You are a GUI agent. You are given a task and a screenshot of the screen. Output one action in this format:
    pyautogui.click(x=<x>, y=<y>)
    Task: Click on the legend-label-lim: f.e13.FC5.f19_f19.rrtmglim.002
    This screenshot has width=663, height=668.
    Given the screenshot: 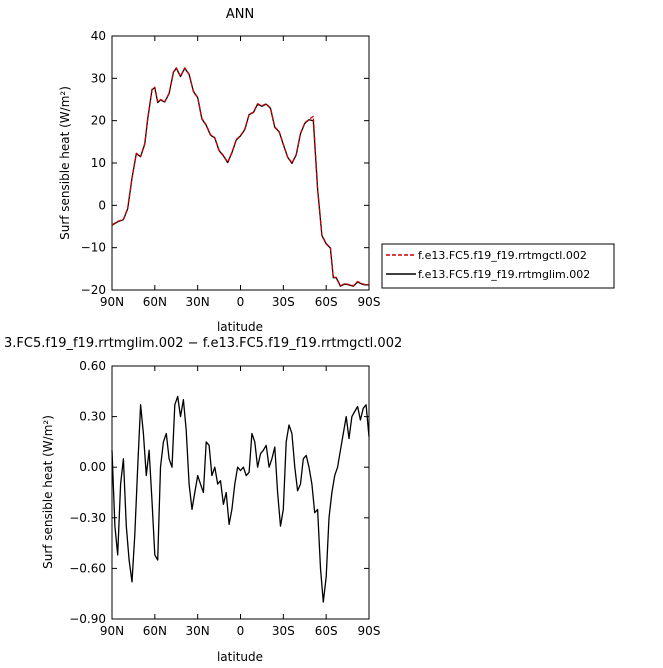 What is the action you would take?
    pyautogui.click(x=504, y=274)
    